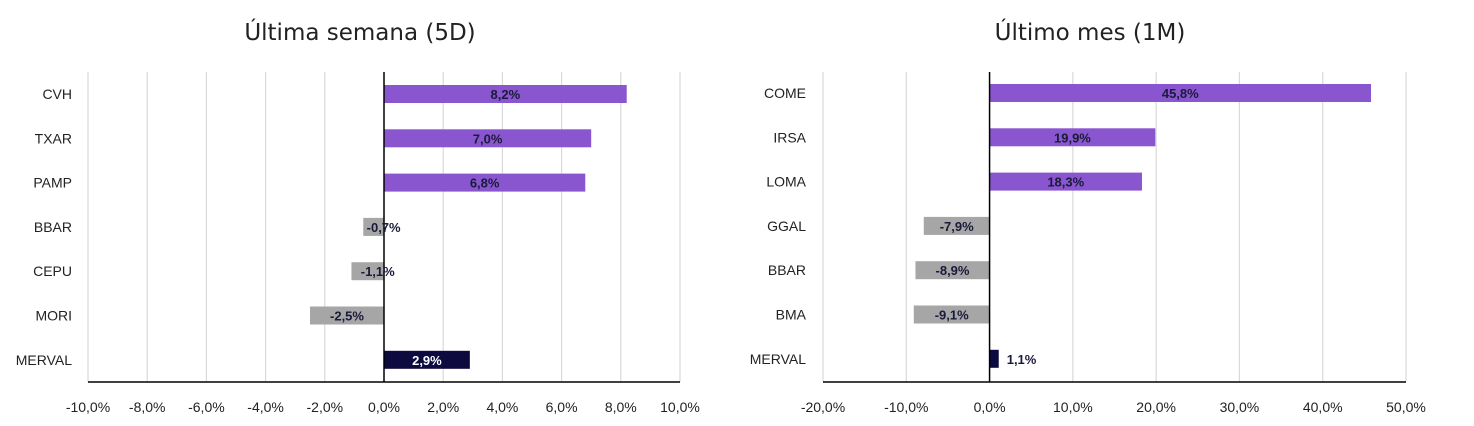 The image size is (1474, 426). What do you see at coordinates (680, 407) in the screenshot?
I see `week-tick-label: 10,0%` at bounding box center [680, 407].